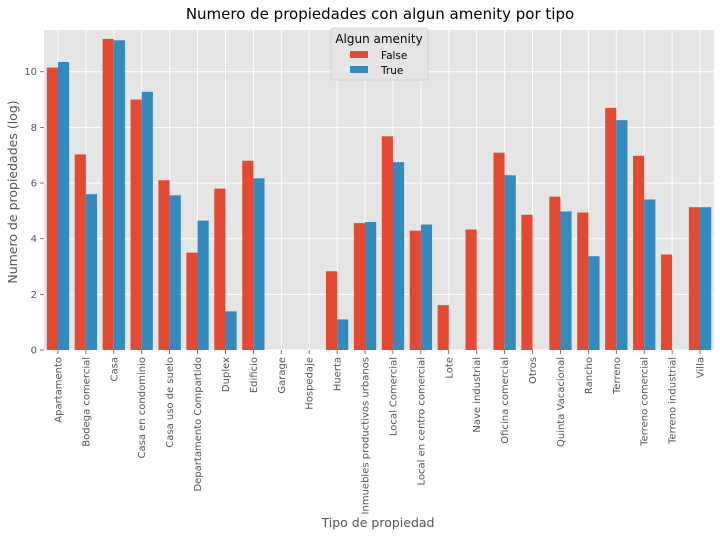  Describe the element at coordinates (533, 370) in the screenshot. I see `x-tick-label: Otros` at that location.